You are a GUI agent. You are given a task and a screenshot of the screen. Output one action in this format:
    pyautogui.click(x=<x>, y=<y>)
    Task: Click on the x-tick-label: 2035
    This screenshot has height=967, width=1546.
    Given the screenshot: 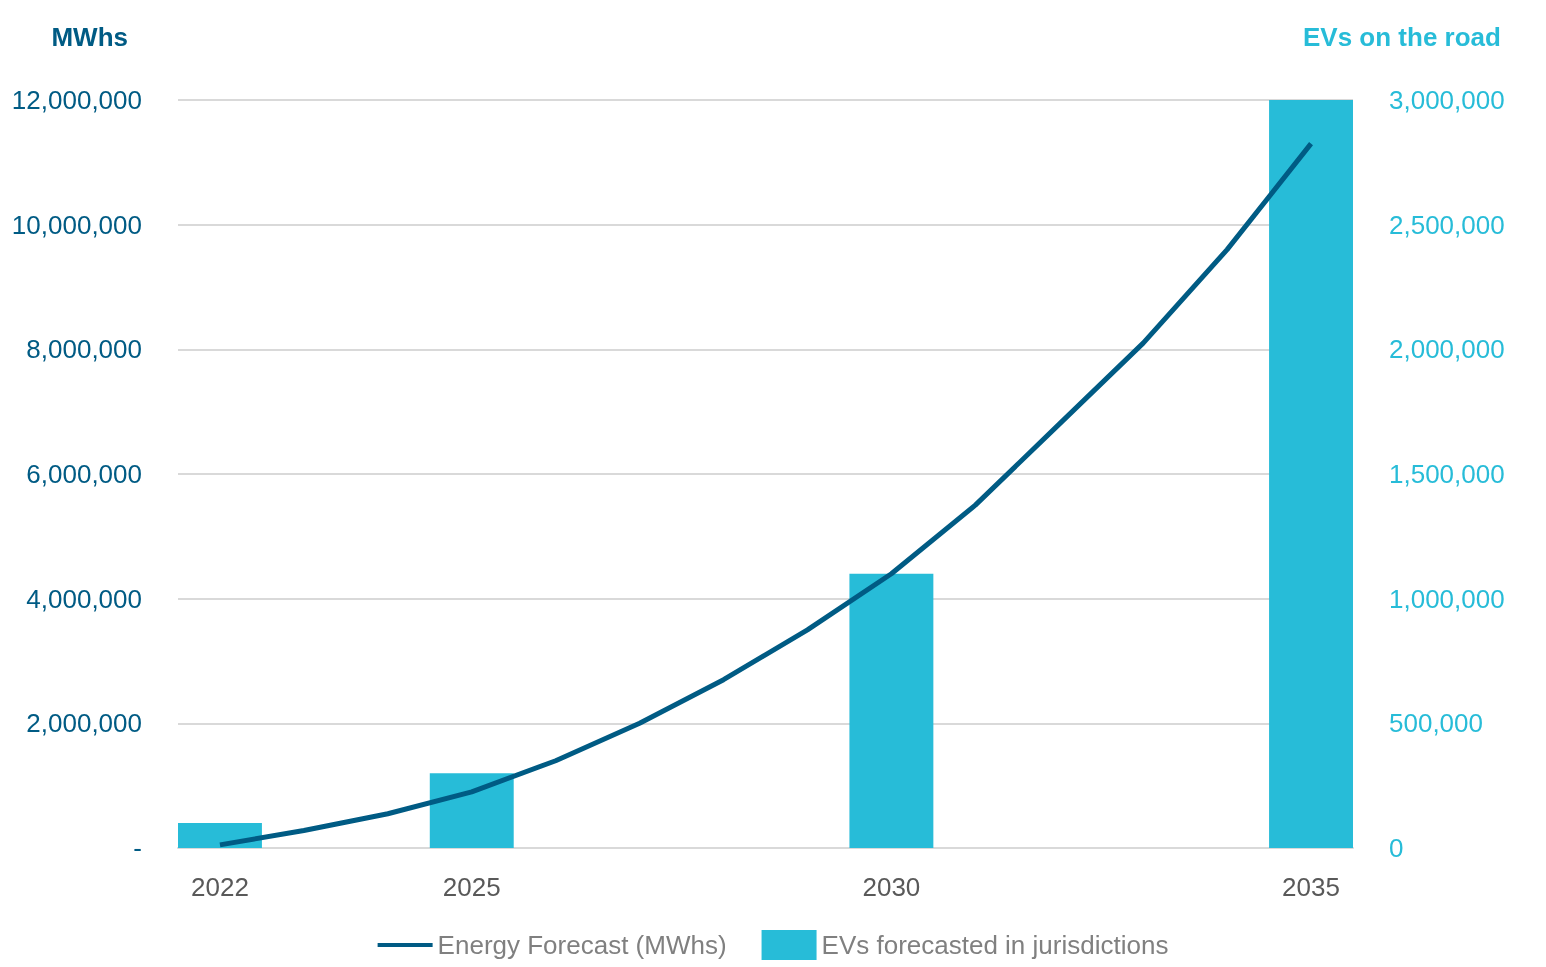 What is the action you would take?
    pyautogui.click(x=1311, y=887)
    